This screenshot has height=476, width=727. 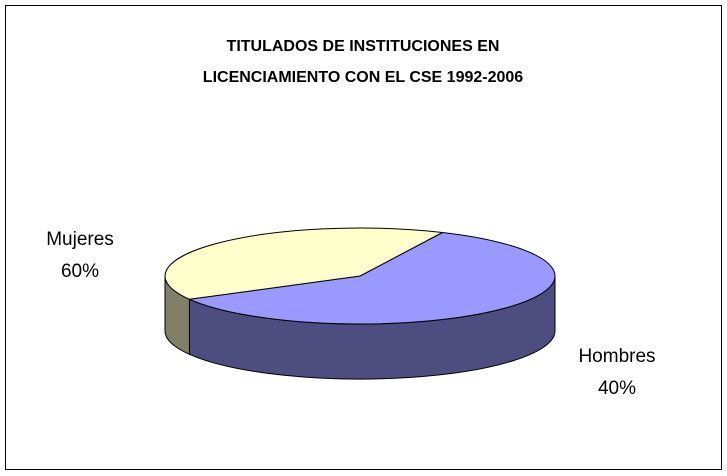 What do you see at coordinates (80, 239) in the screenshot?
I see `data-label-name: Mujeres` at bounding box center [80, 239].